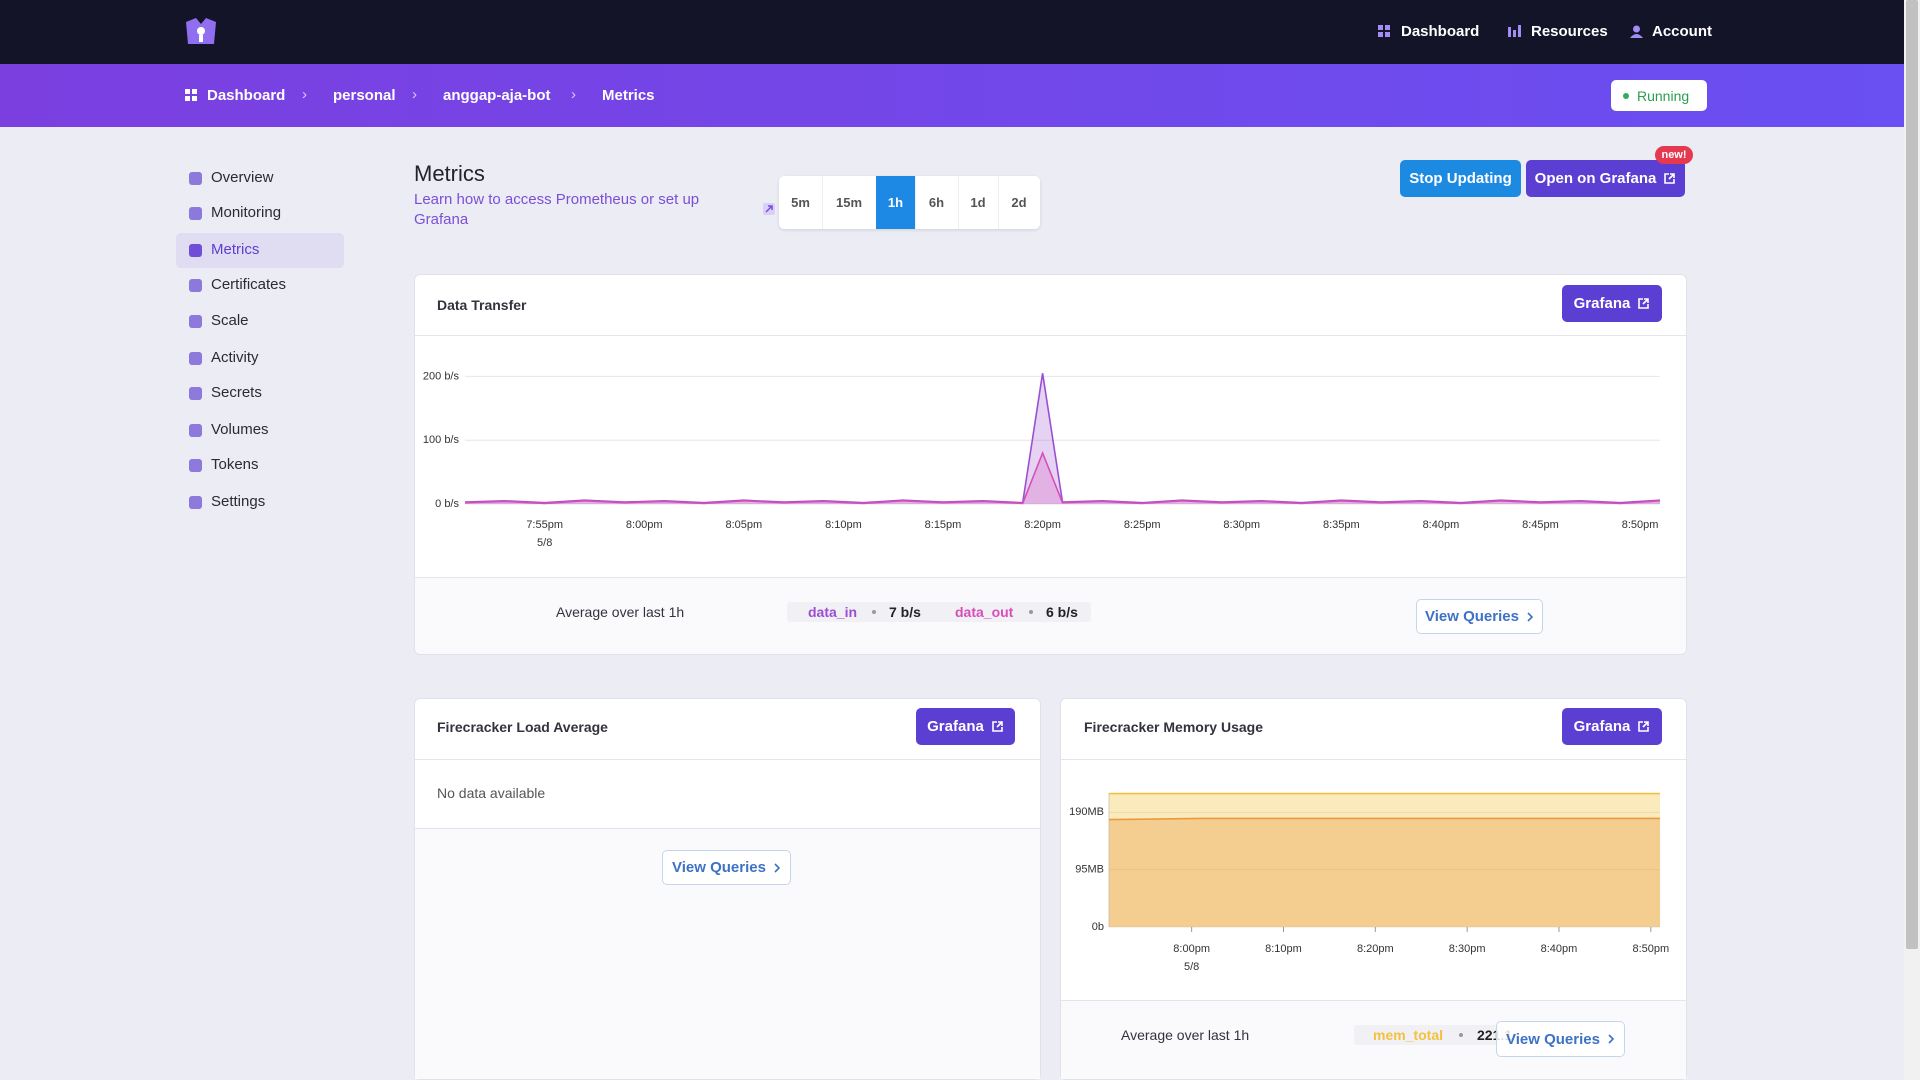 Image resolution: width=1920 pixels, height=1080 pixels. I want to click on status-dot, so click(1626, 96).